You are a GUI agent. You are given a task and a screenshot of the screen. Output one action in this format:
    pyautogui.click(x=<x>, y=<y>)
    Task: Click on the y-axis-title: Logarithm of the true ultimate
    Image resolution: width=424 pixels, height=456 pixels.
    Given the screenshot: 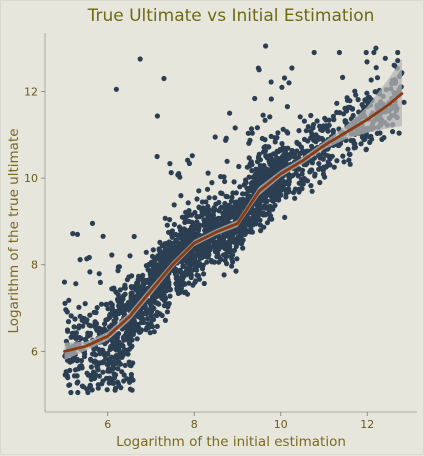 What is the action you would take?
    pyautogui.click(x=14, y=230)
    